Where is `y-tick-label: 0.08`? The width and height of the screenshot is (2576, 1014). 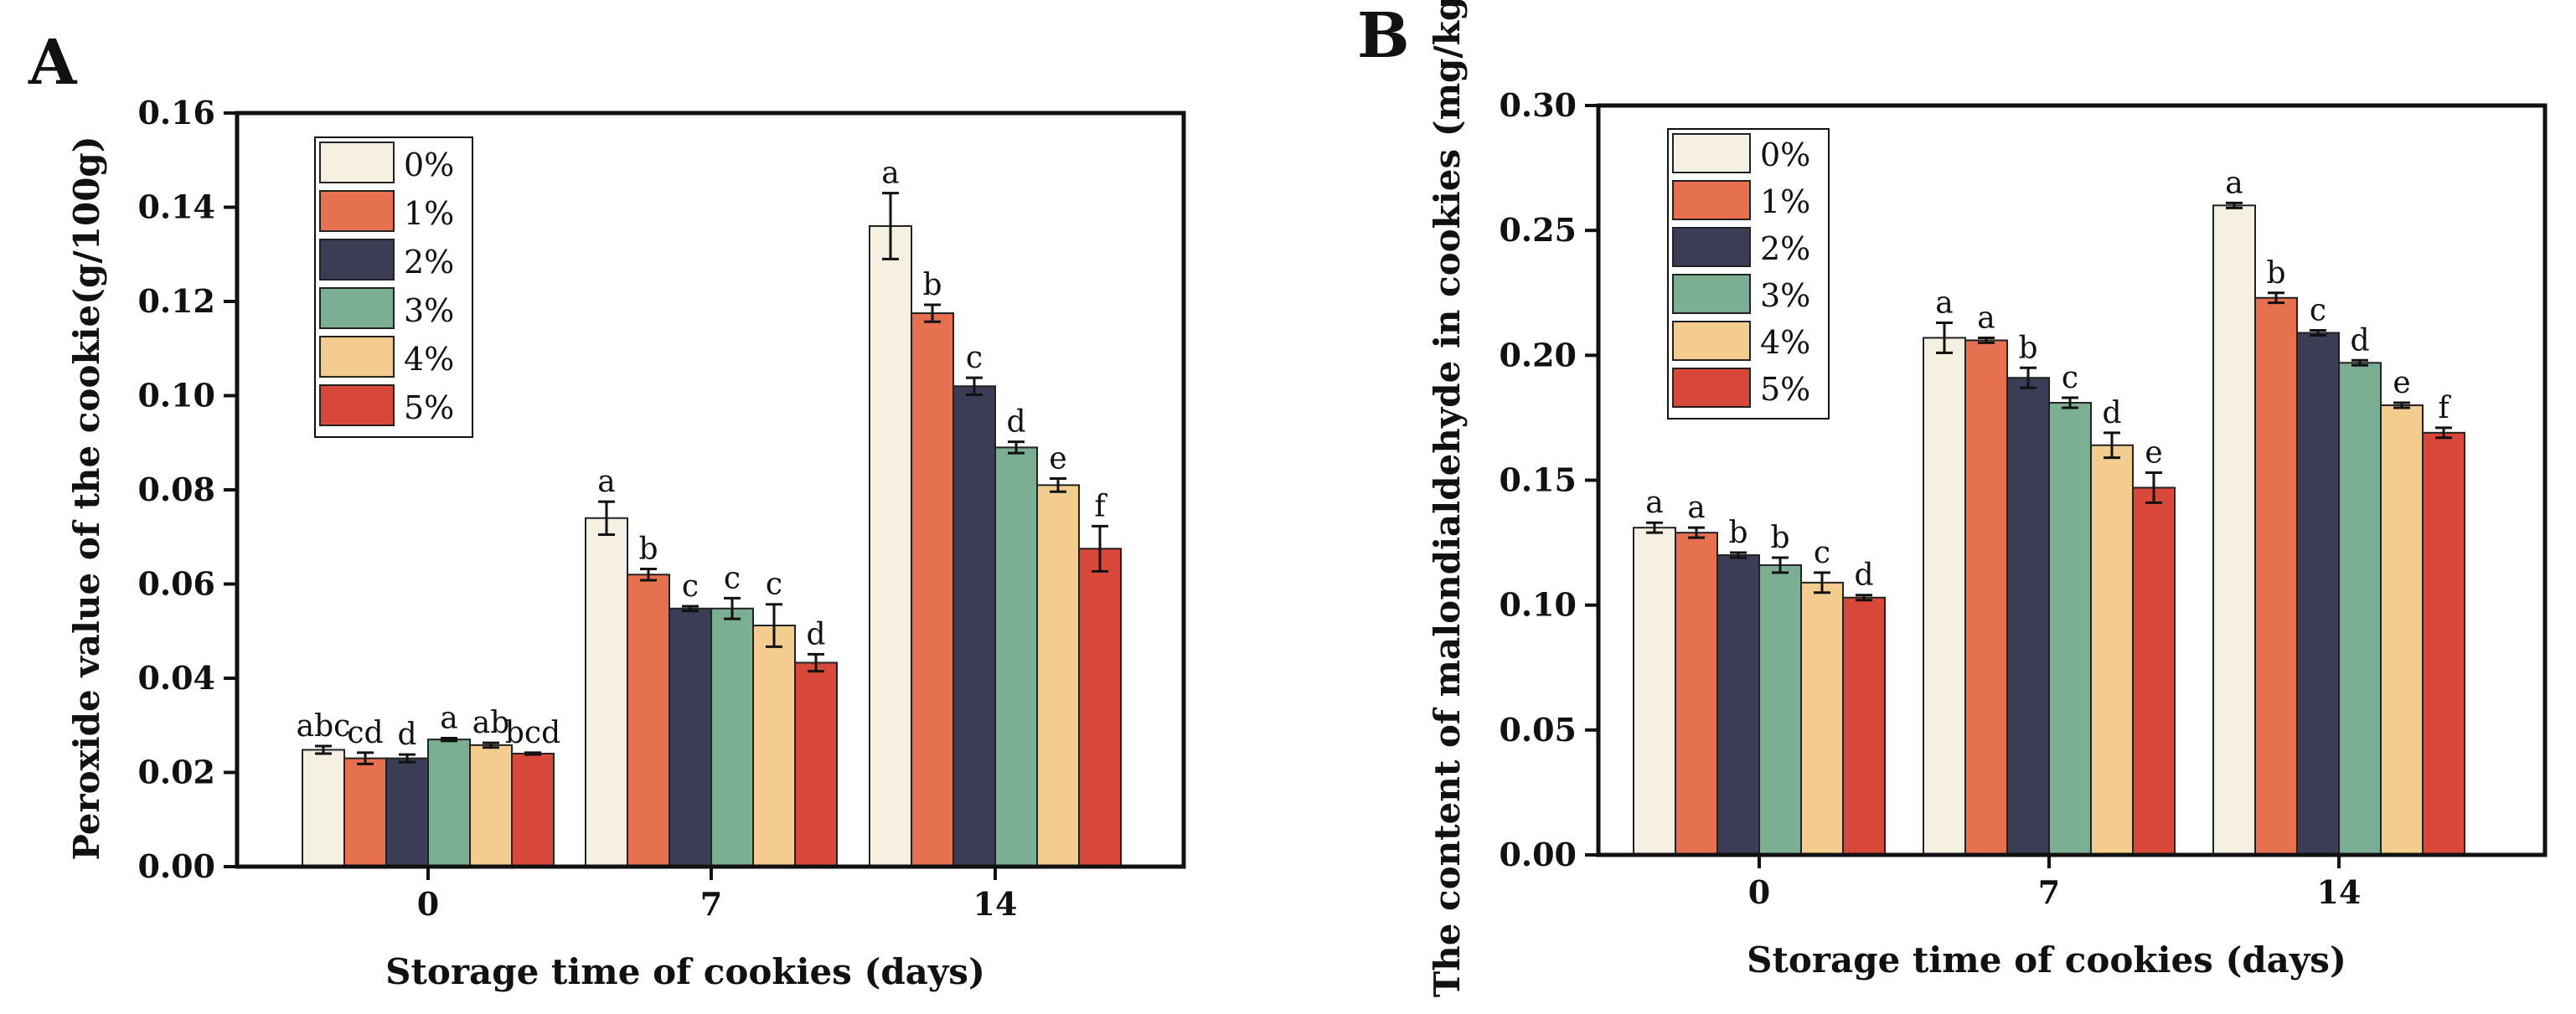
y-tick-label: 0.08 is located at coordinates (176, 489).